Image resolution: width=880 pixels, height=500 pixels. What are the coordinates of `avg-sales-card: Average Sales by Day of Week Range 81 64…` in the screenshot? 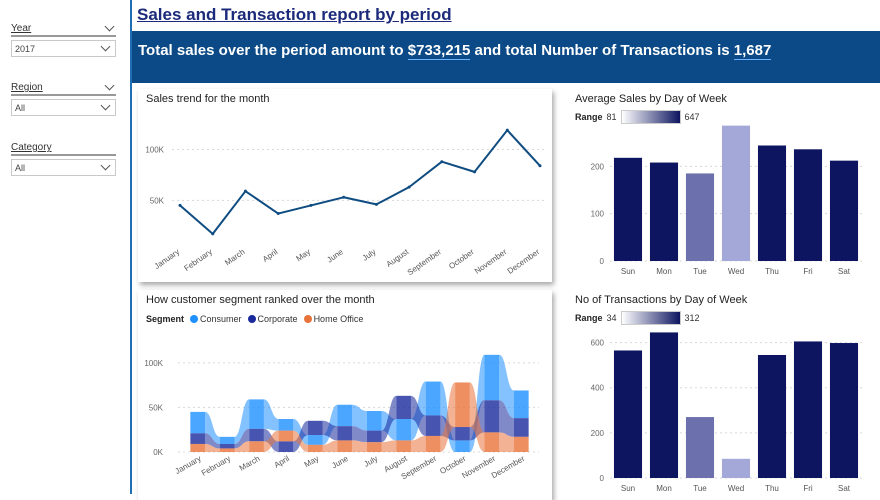 It's located at (725, 185).